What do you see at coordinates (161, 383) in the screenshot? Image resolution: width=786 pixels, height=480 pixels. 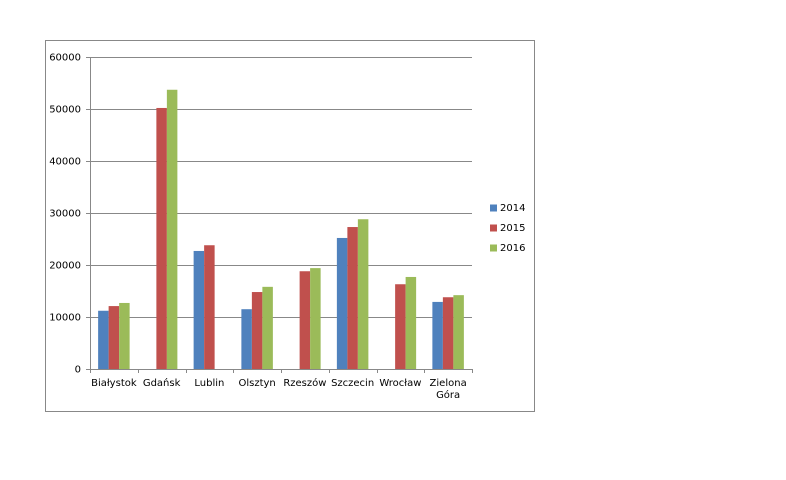 I see `x-tick-label: Gdańsk` at bounding box center [161, 383].